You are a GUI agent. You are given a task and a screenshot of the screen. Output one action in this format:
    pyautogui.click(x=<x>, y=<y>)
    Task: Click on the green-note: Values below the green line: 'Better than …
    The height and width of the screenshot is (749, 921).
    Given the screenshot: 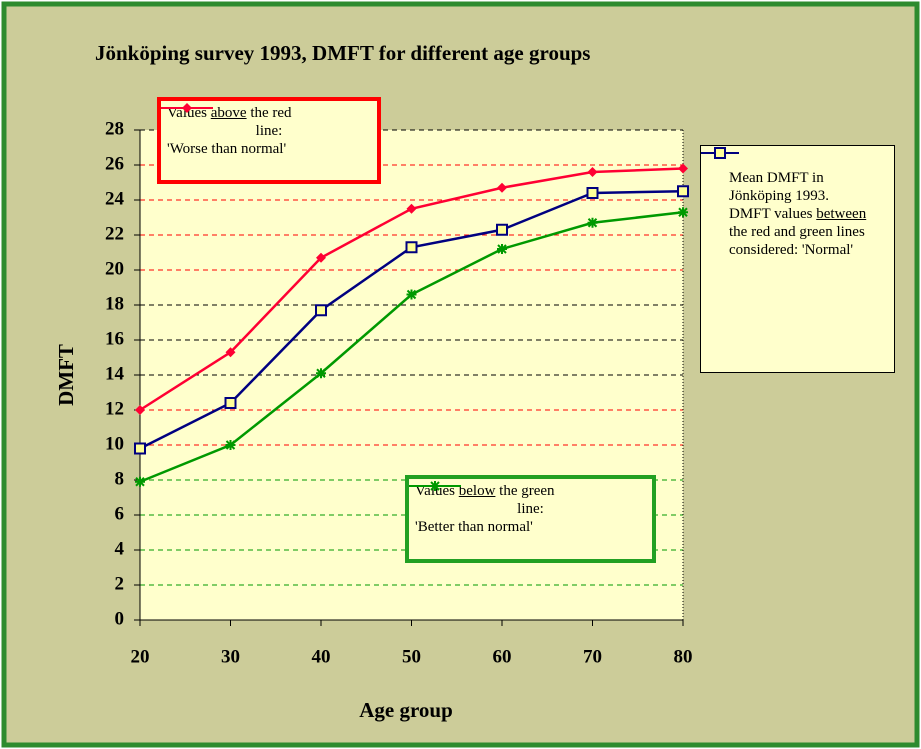 What is the action you would take?
    pyautogui.click(x=530, y=519)
    